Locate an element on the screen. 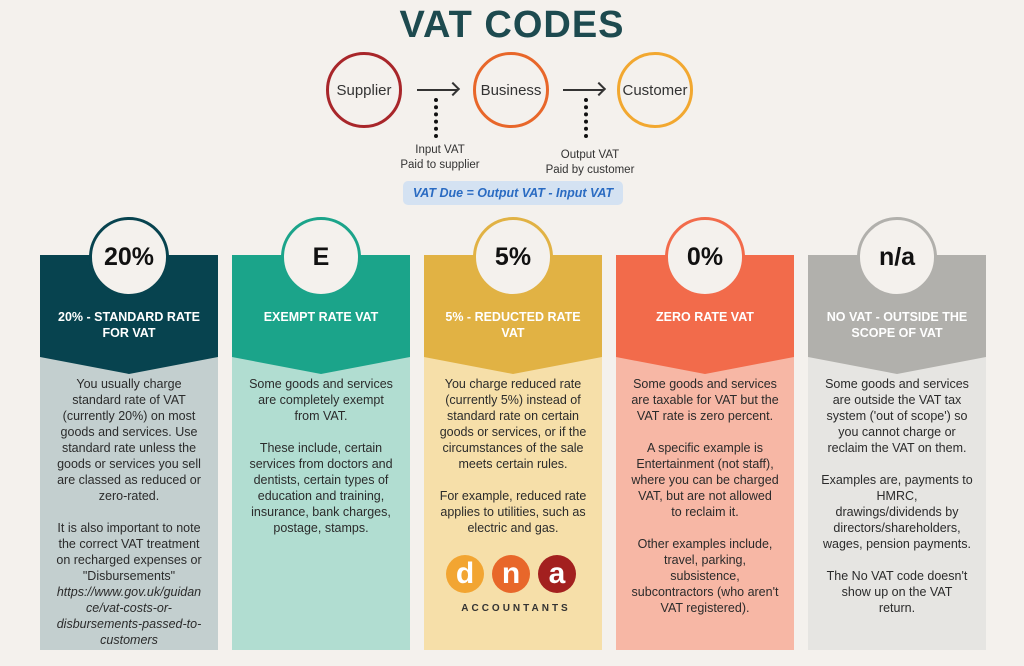  logo-letter-d: d is located at coordinates (465, 574).